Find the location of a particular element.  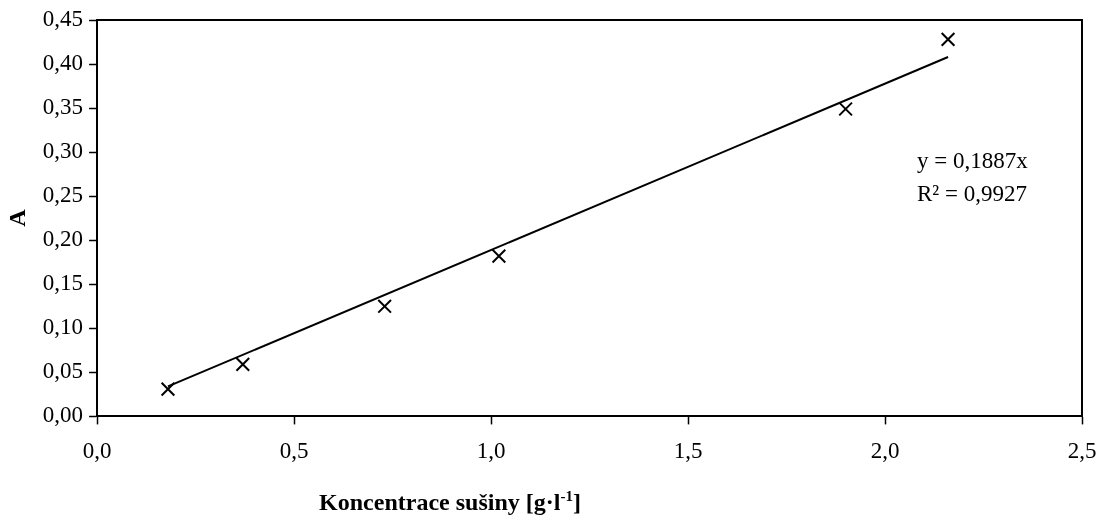

y-tick-label: 0,30 is located at coordinates (63, 151).